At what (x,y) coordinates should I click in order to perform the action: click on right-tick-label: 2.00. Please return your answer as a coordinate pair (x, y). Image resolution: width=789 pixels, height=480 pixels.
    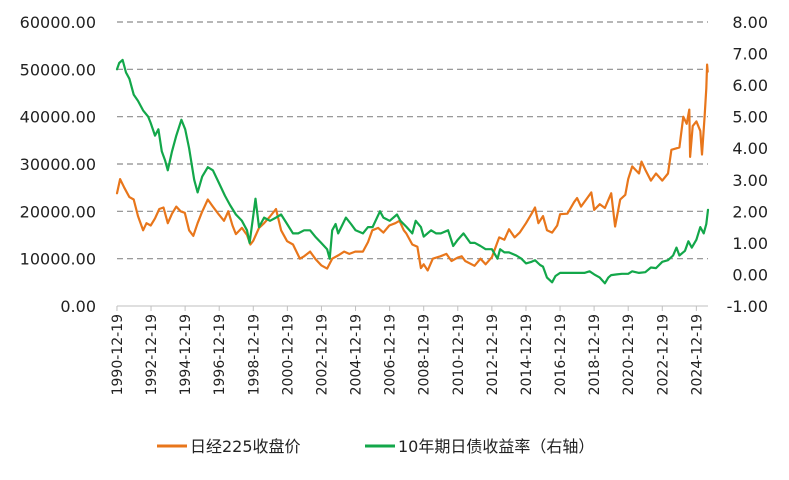
    Looking at the image, I should click on (750, 211).